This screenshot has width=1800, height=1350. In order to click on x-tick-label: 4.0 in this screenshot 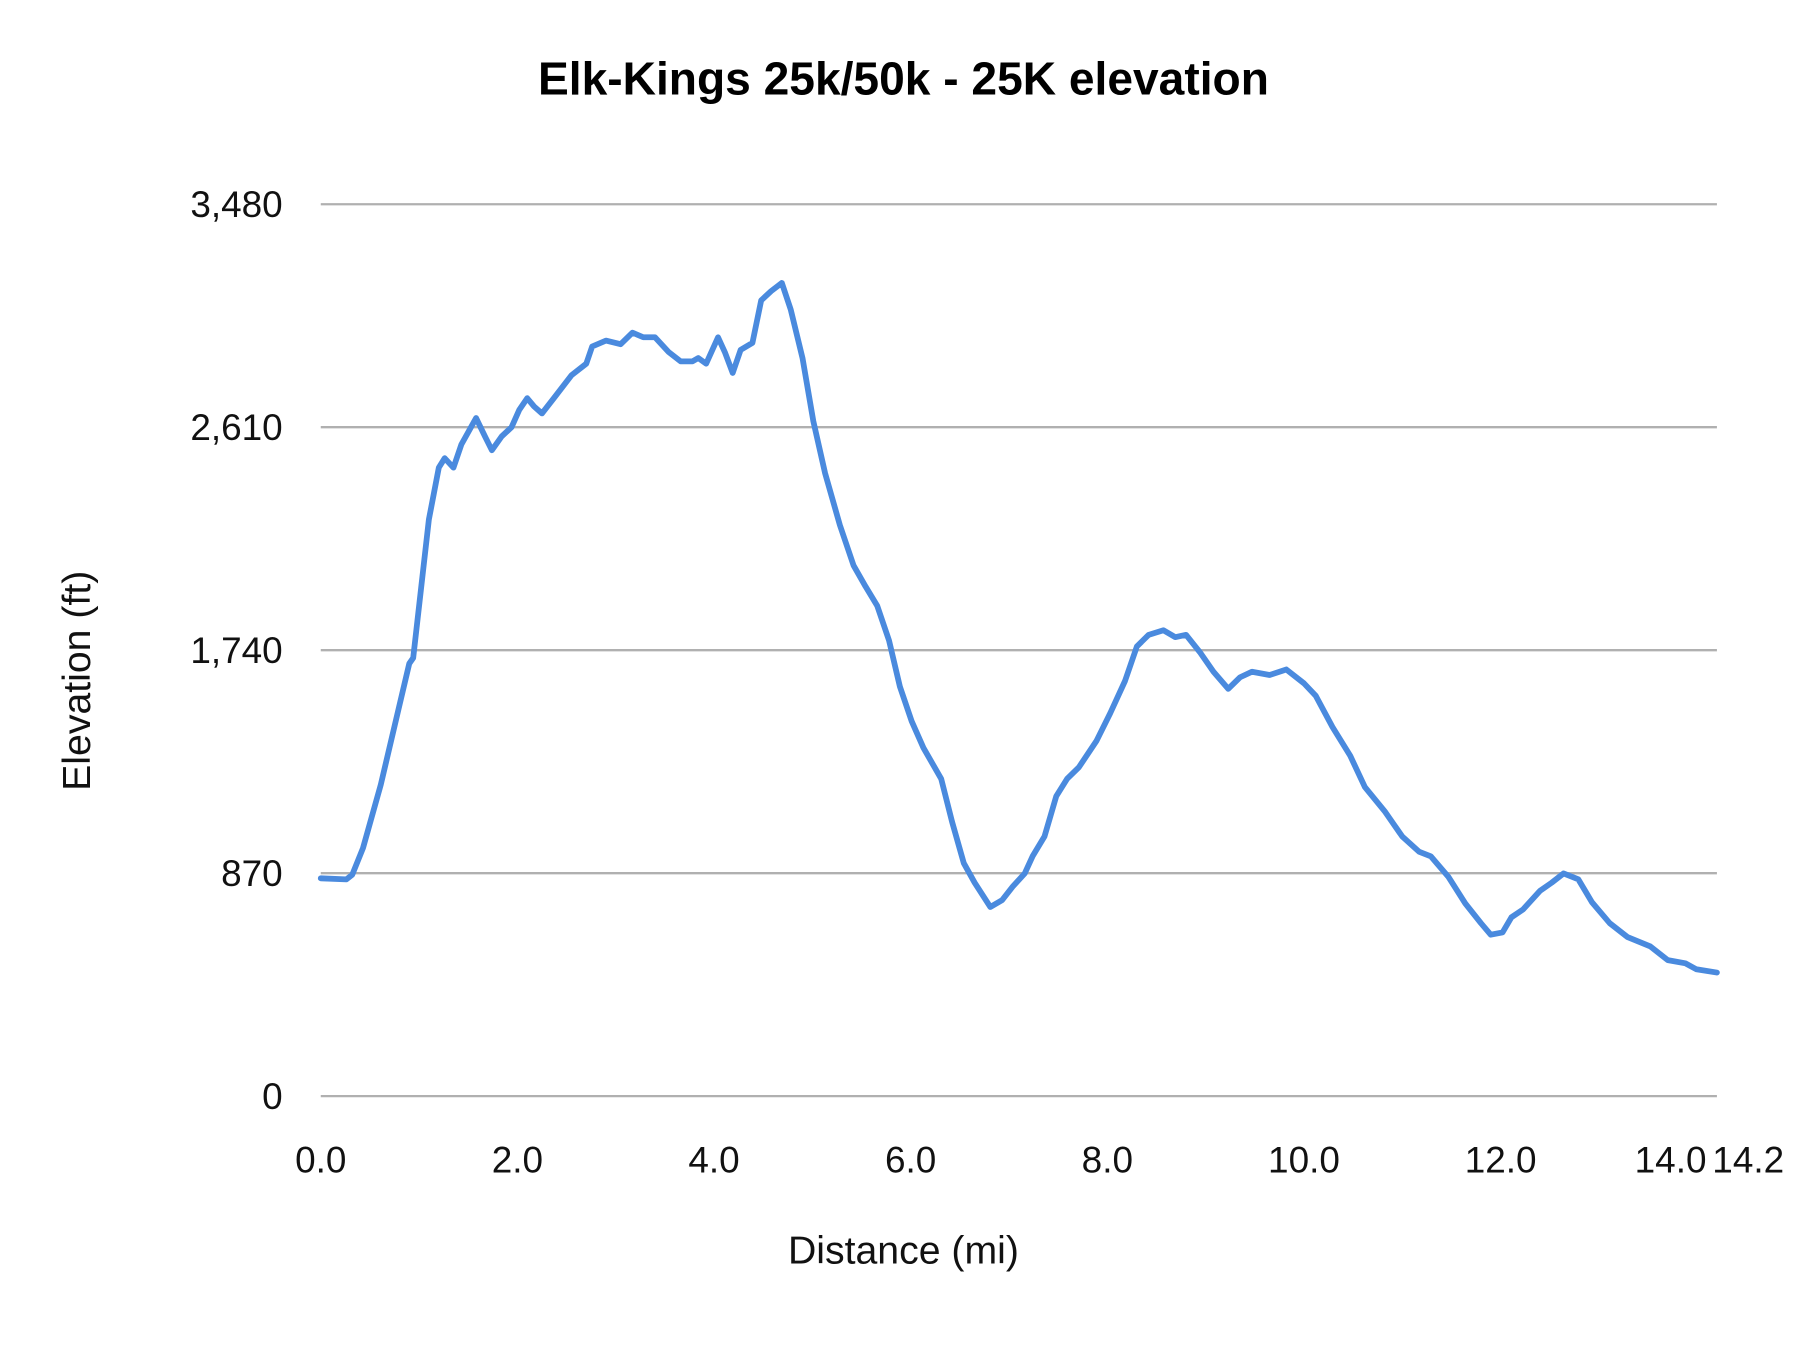, I will do `click(713, 1159)`.